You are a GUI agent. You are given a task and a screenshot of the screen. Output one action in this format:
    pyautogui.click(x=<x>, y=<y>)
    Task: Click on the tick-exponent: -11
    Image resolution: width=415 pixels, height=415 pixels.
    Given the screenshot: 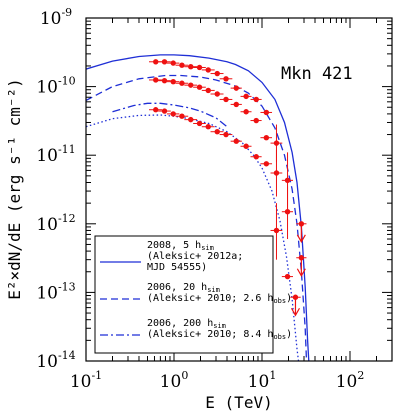 What is the action you would take?
    pyautogui.click(x=67, y=149)
    